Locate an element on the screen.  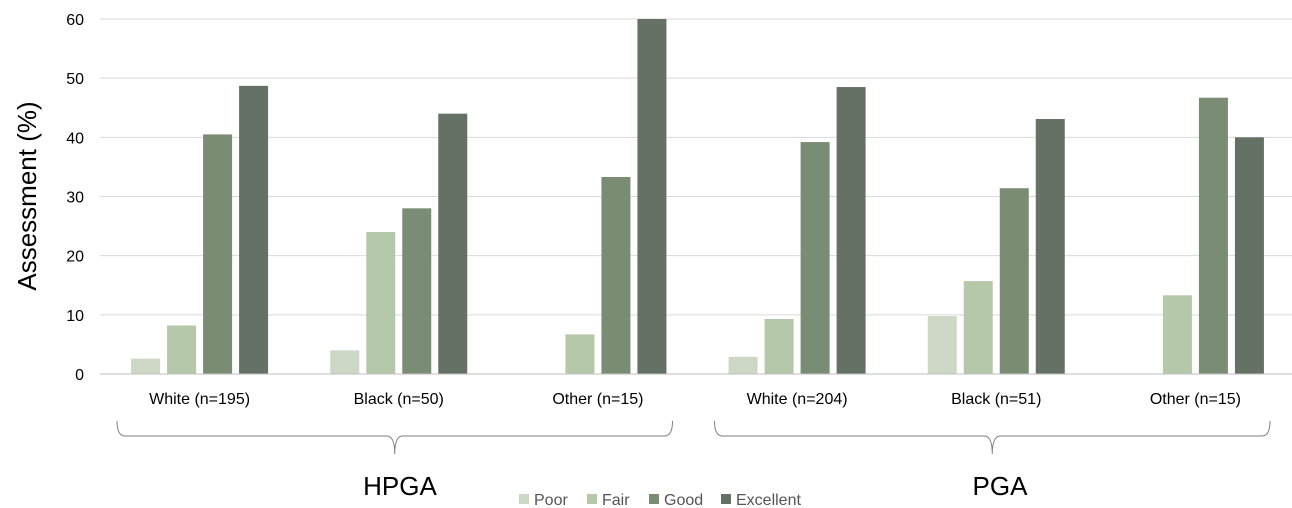
y-tick-label: 10 is located at coordinates (75, 316).